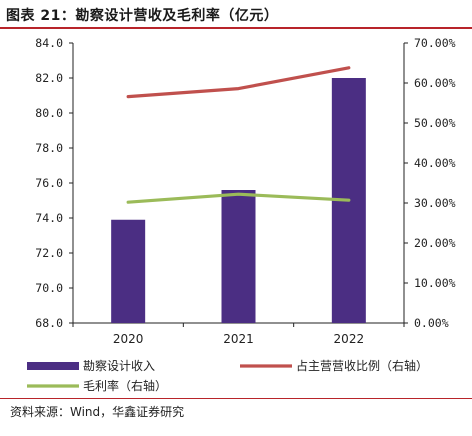 The width and height of the screenshot is (472, 436). I want to click on left-tick-label: 72.0, so click(49, 253).